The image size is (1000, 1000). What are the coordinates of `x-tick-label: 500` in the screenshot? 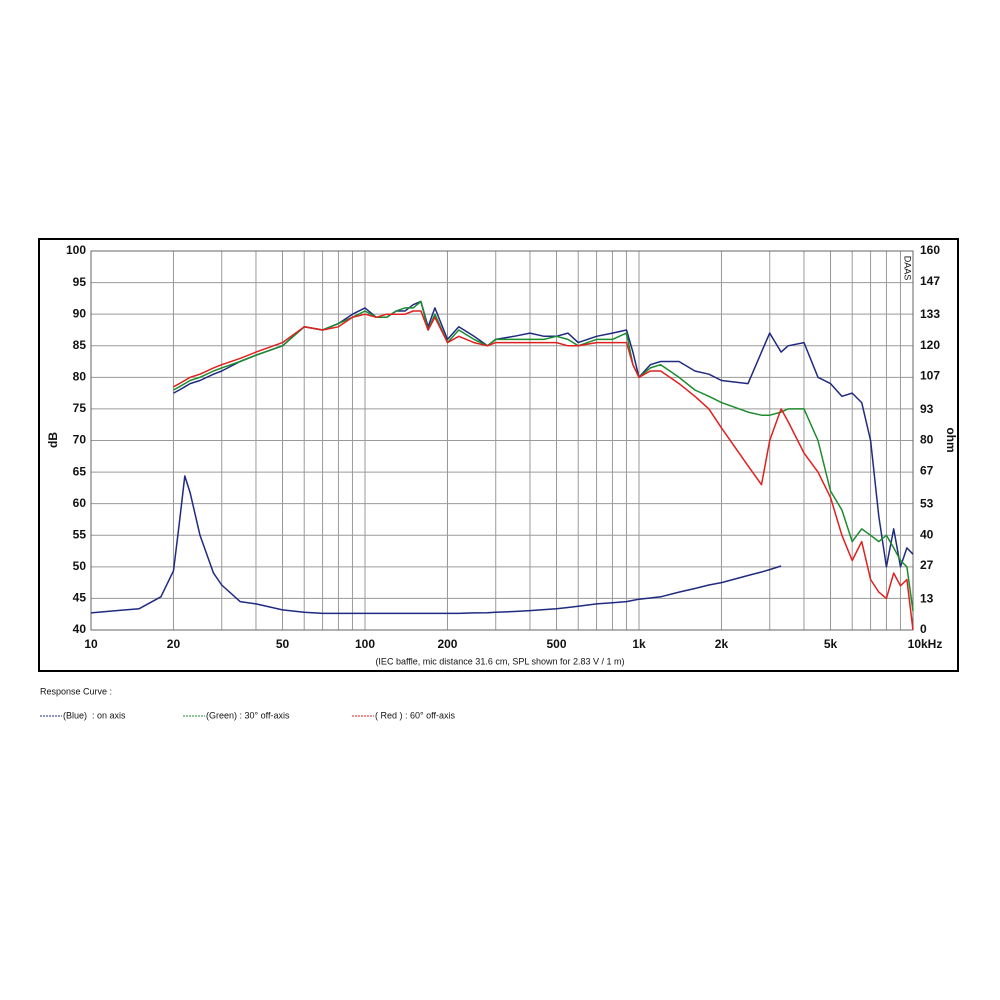 It's located at (557, 644).